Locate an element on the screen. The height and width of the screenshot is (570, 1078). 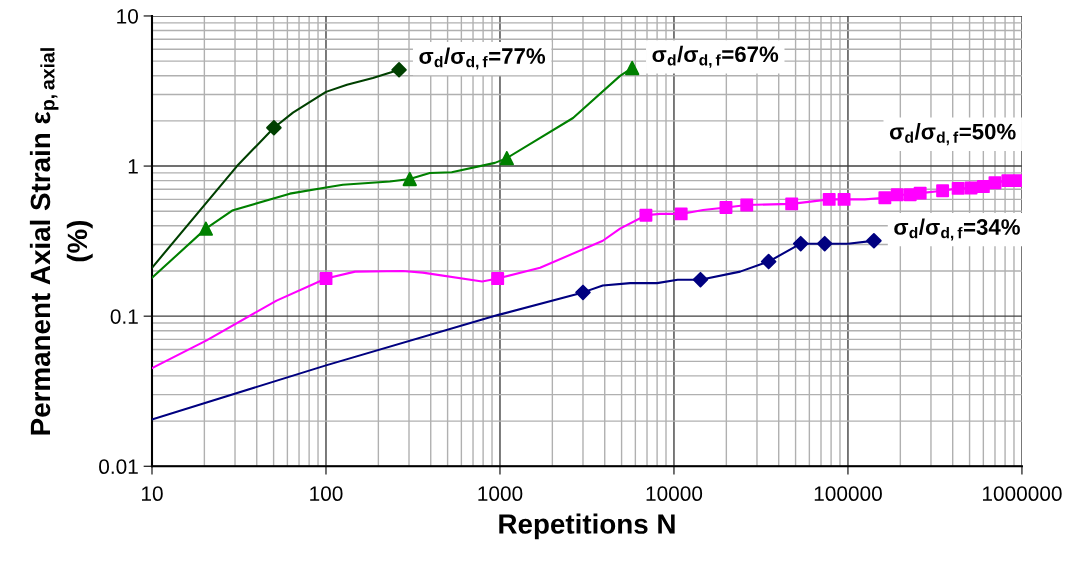
x-tick-label: 10000 is located at coordinates (674, 494).